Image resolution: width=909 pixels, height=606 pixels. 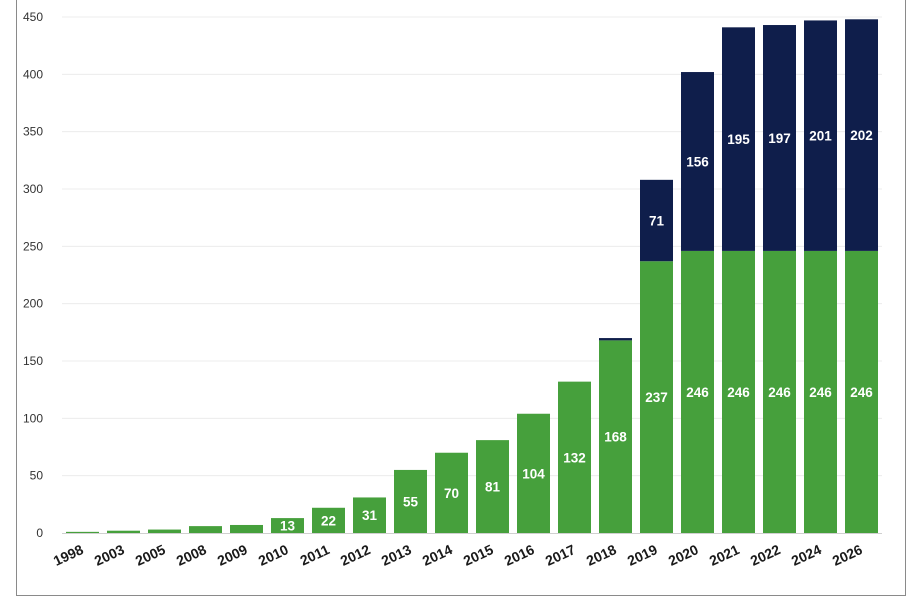 What do you see at coordinates (806, 555) in the screenshot?
I see `x-tick-label-2024: 2024` at bounding box center [806, 555].